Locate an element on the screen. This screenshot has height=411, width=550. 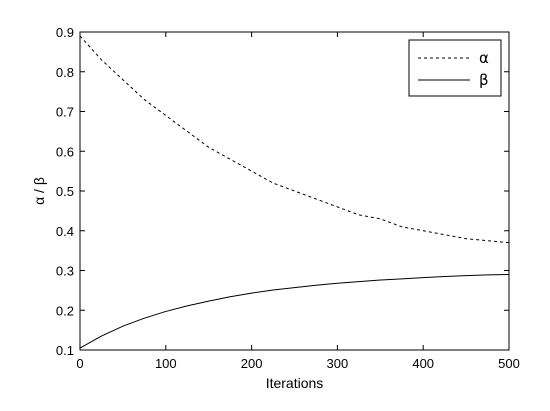
series-line-beta is located at coordinates (294, 311).